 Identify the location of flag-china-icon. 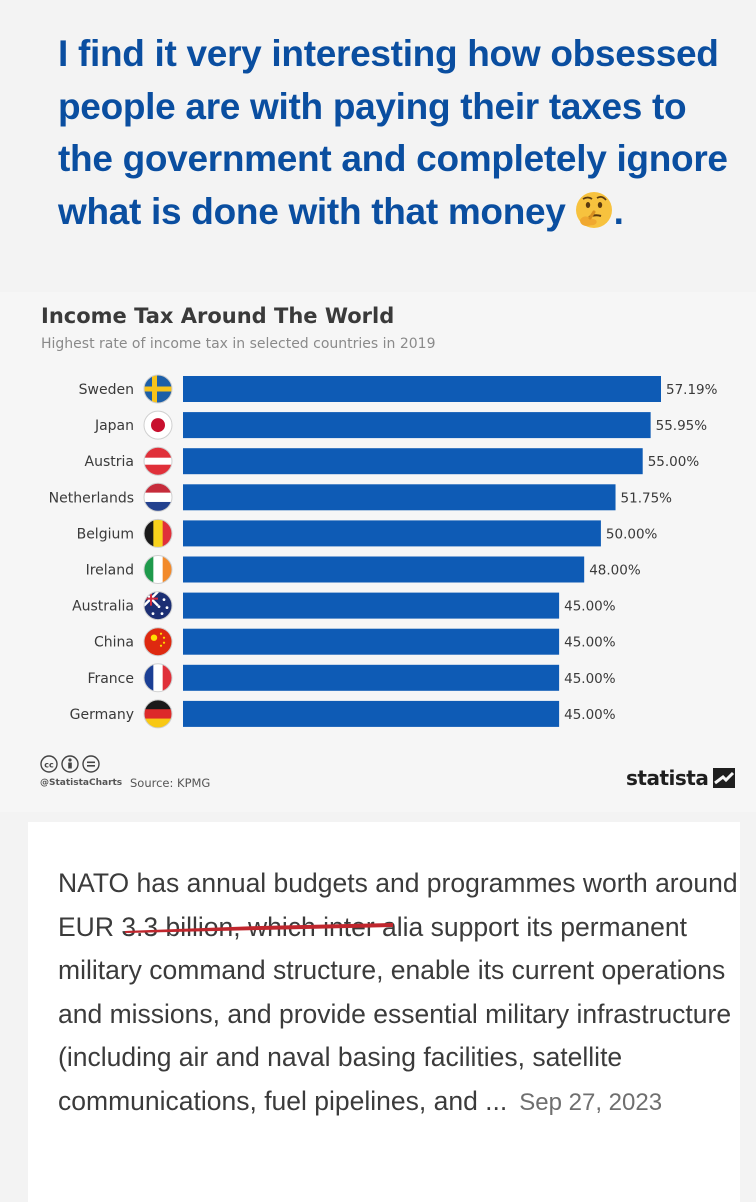
(158, 641).